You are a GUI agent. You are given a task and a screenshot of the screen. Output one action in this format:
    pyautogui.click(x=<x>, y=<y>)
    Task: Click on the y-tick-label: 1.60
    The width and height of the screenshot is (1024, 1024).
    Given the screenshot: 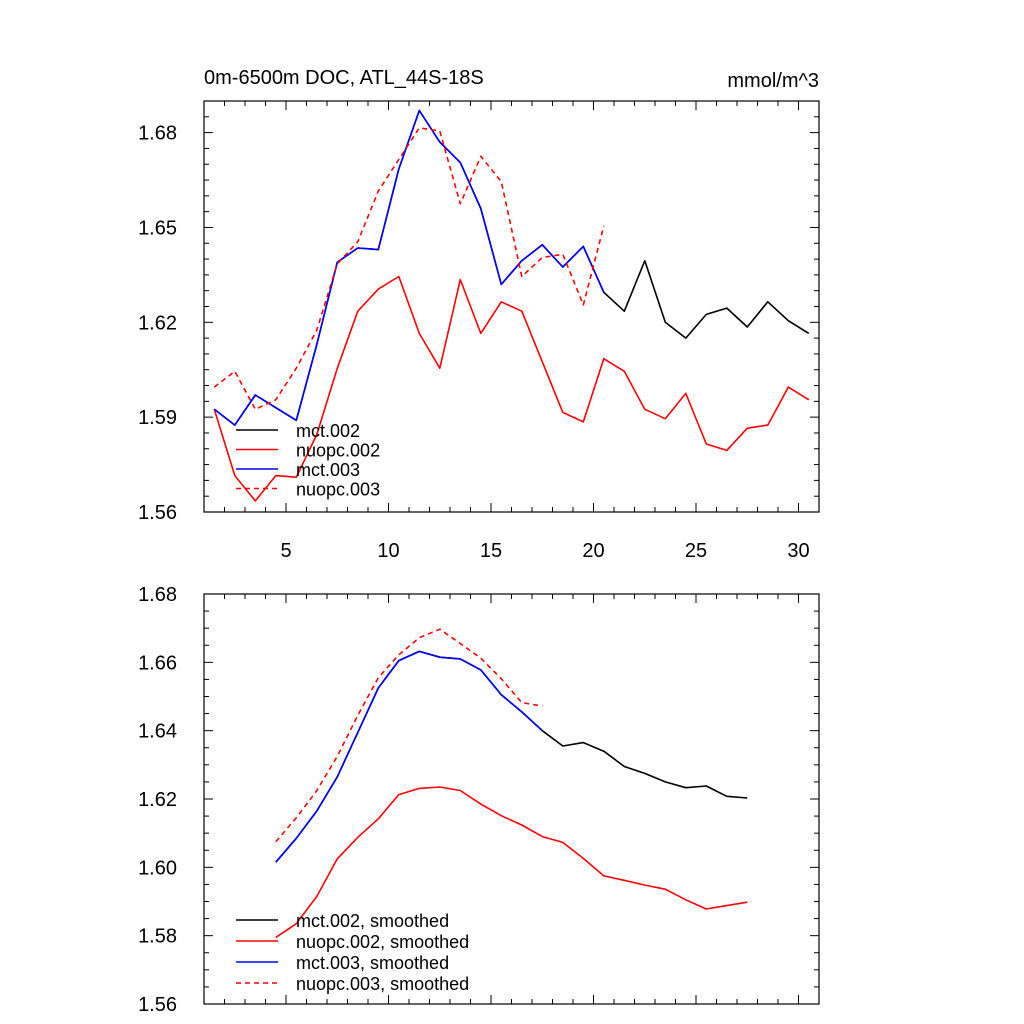 What is the action you would take?
    pyautogui.click(x=157, y=868)
    